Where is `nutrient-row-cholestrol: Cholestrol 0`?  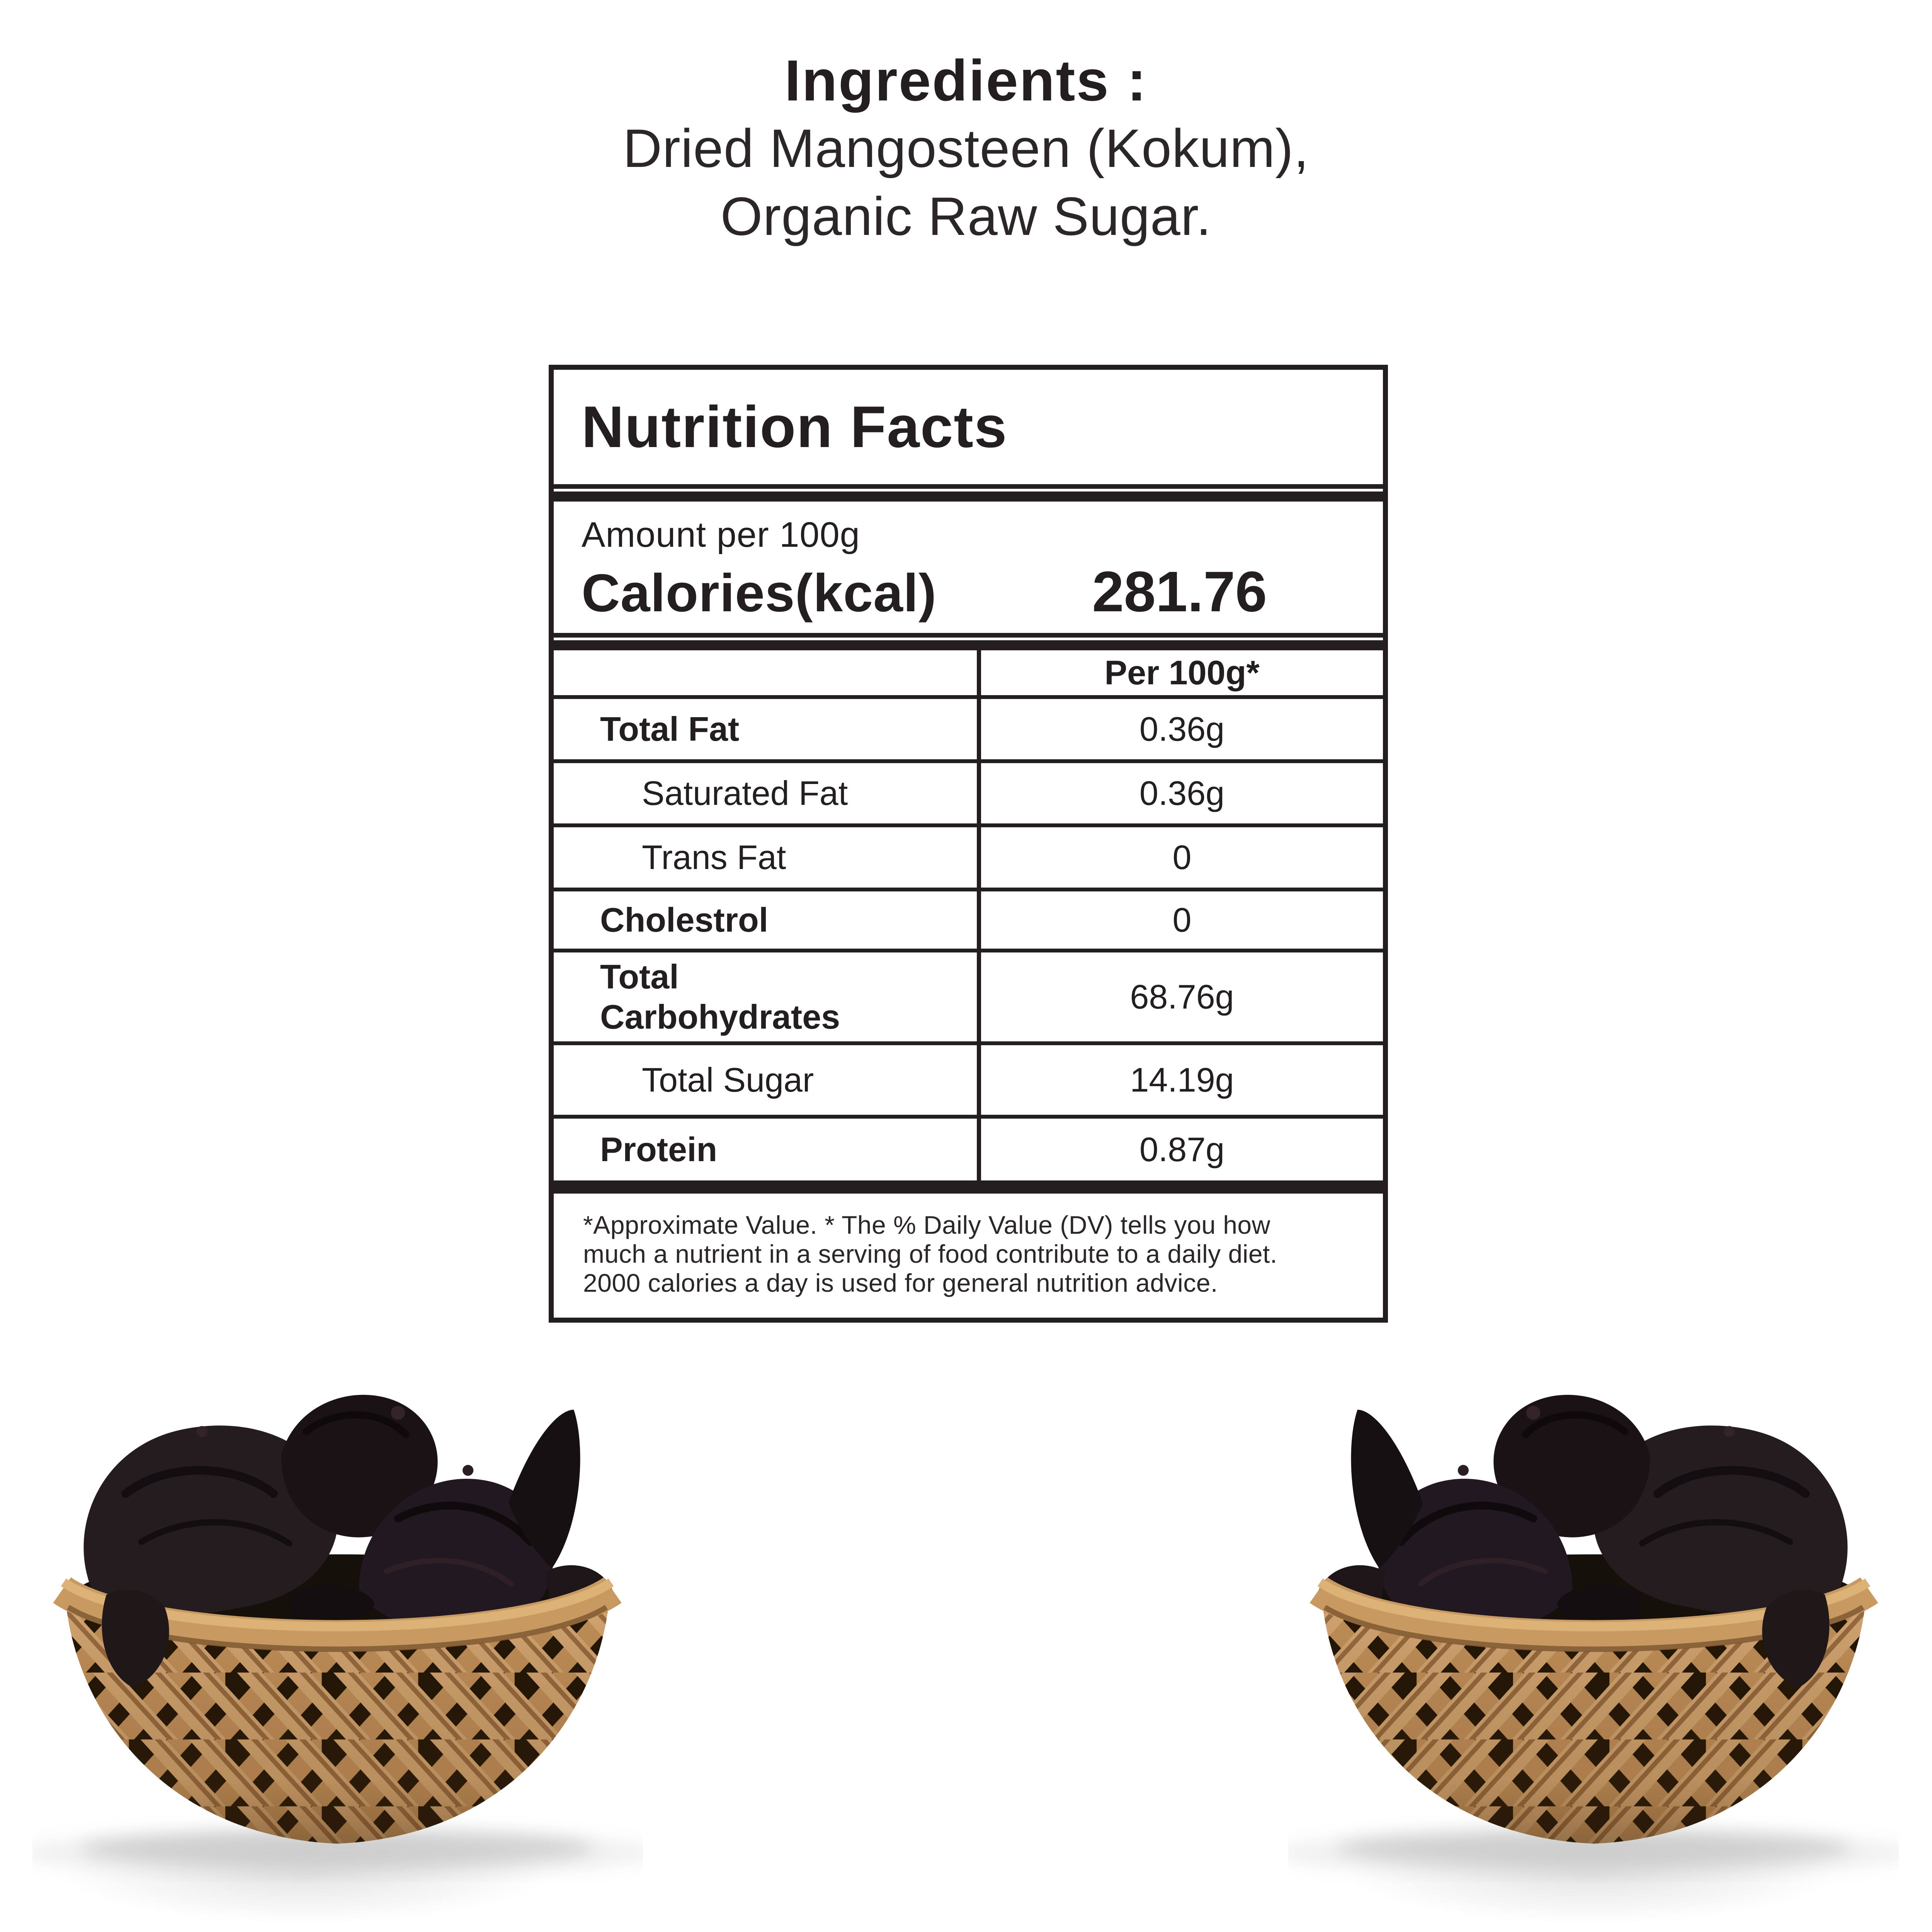 nutrient-row-cholestrol: Cholestrol 0 is located at coordinates (969, 919).